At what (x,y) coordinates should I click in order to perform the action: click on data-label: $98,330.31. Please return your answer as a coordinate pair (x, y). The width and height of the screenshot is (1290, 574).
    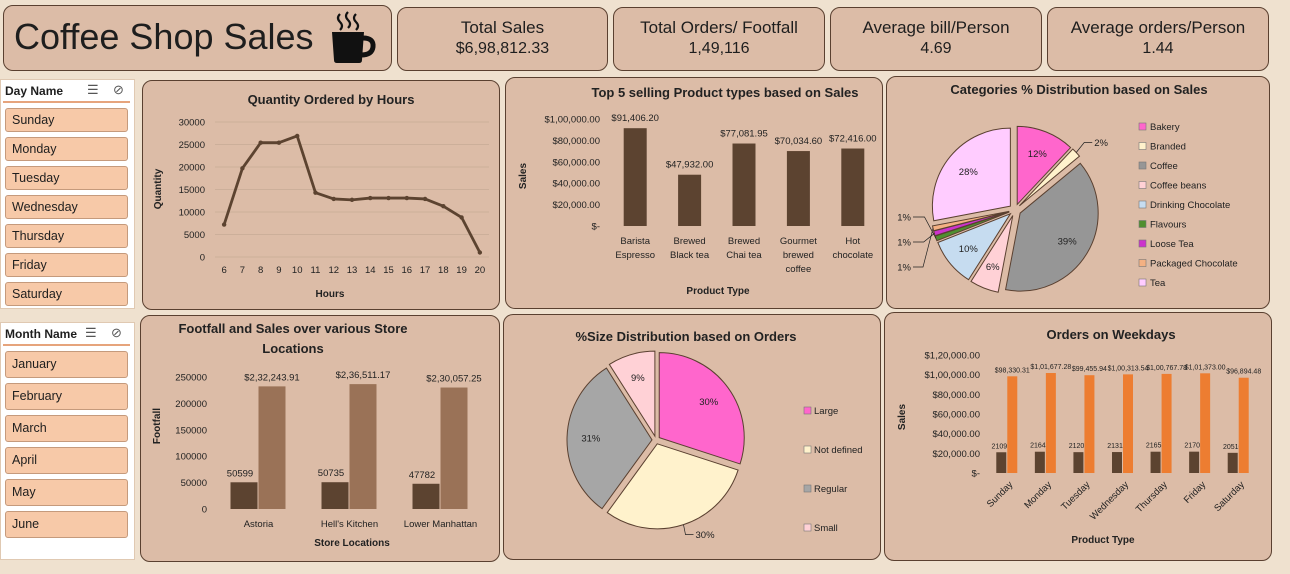
    Looking at the image, I should click on (1012, 370).